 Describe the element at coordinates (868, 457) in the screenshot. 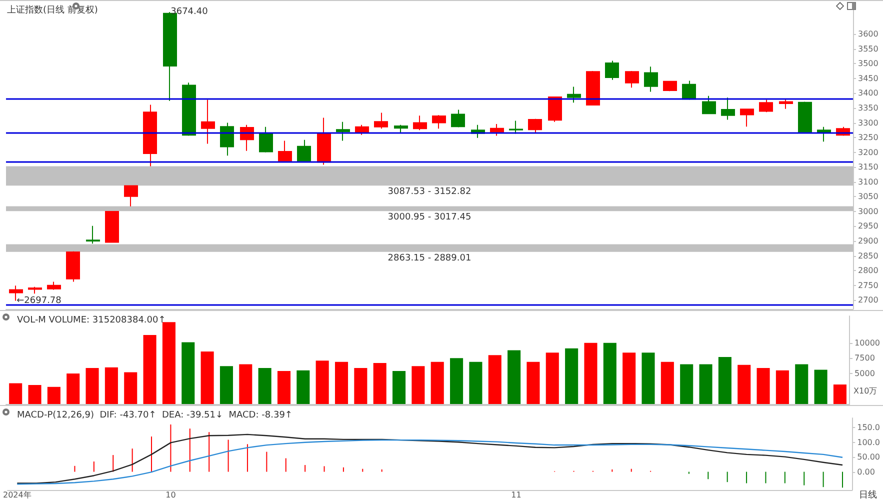

I see `y-tick-label: 50.00` at that location.